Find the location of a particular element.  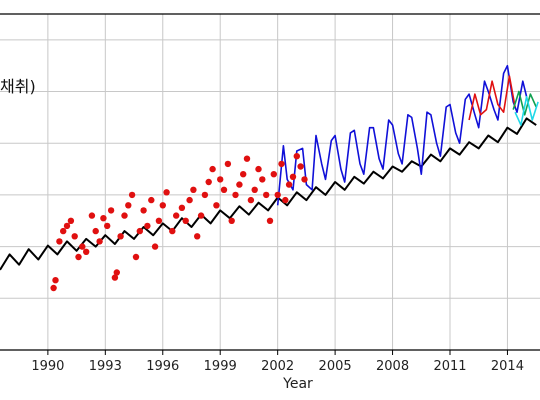

x-tick-label: 2014 is located at coordinates (507, 366).